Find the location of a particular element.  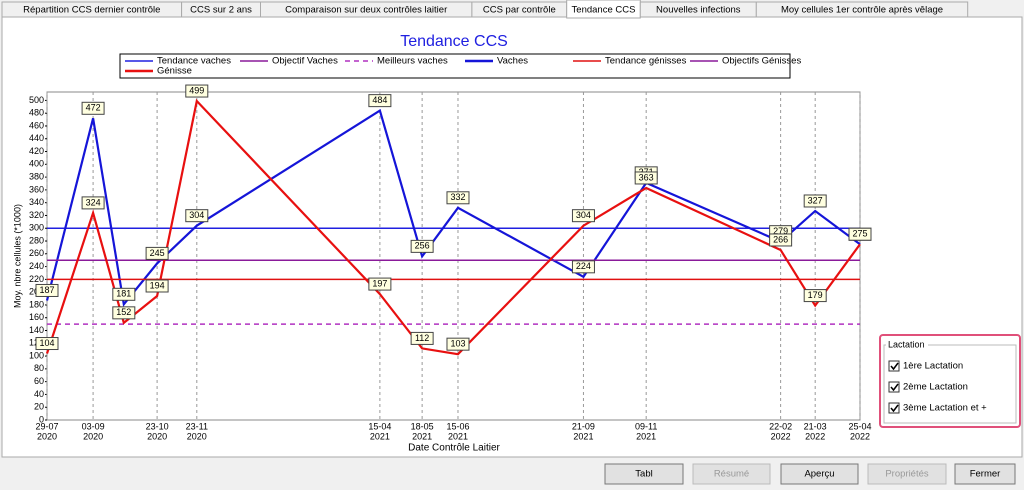

y-tick-label: 260 is located at coordinates (36, 253).